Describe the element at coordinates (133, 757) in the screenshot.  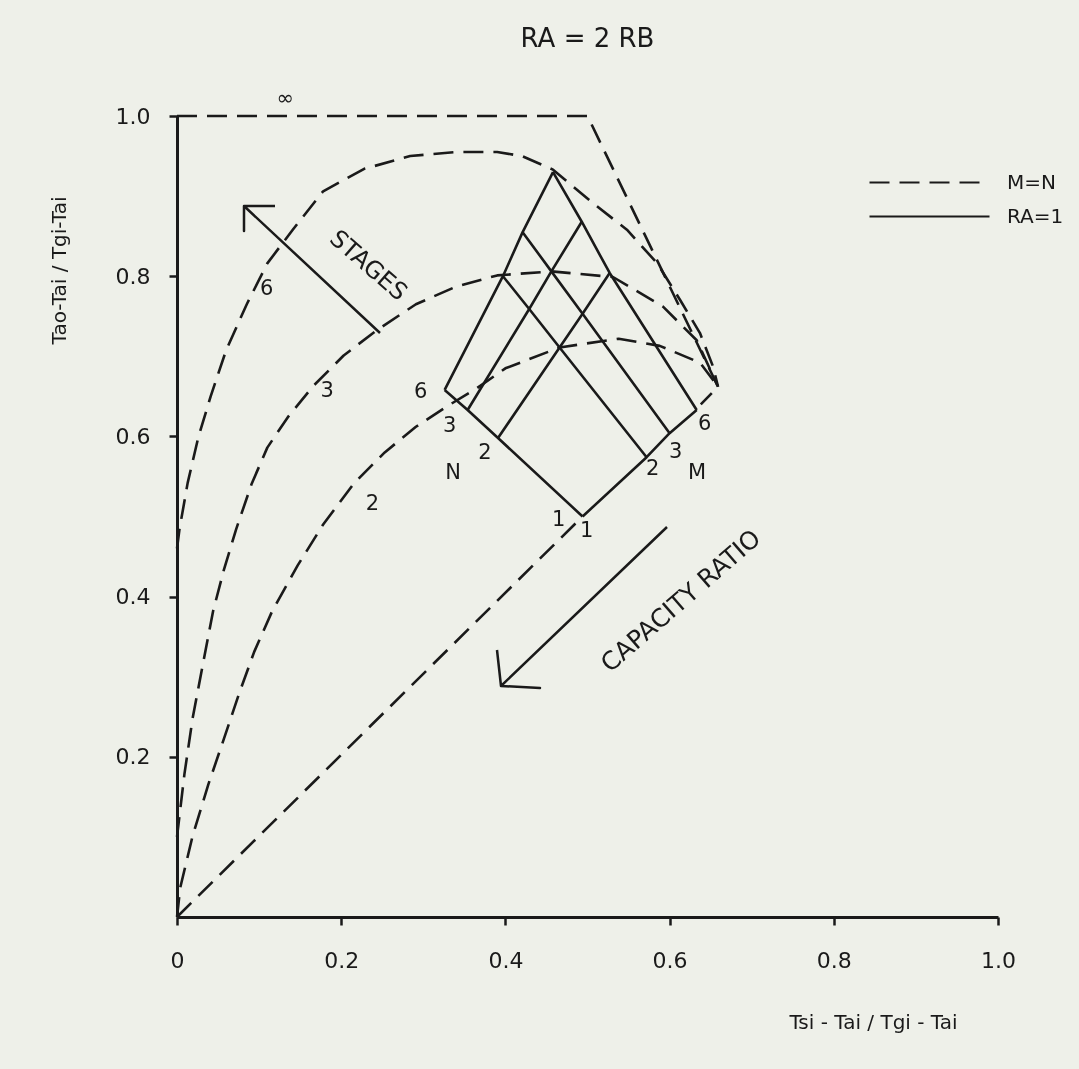
I see `y-tick-label: 0.2` at that location.